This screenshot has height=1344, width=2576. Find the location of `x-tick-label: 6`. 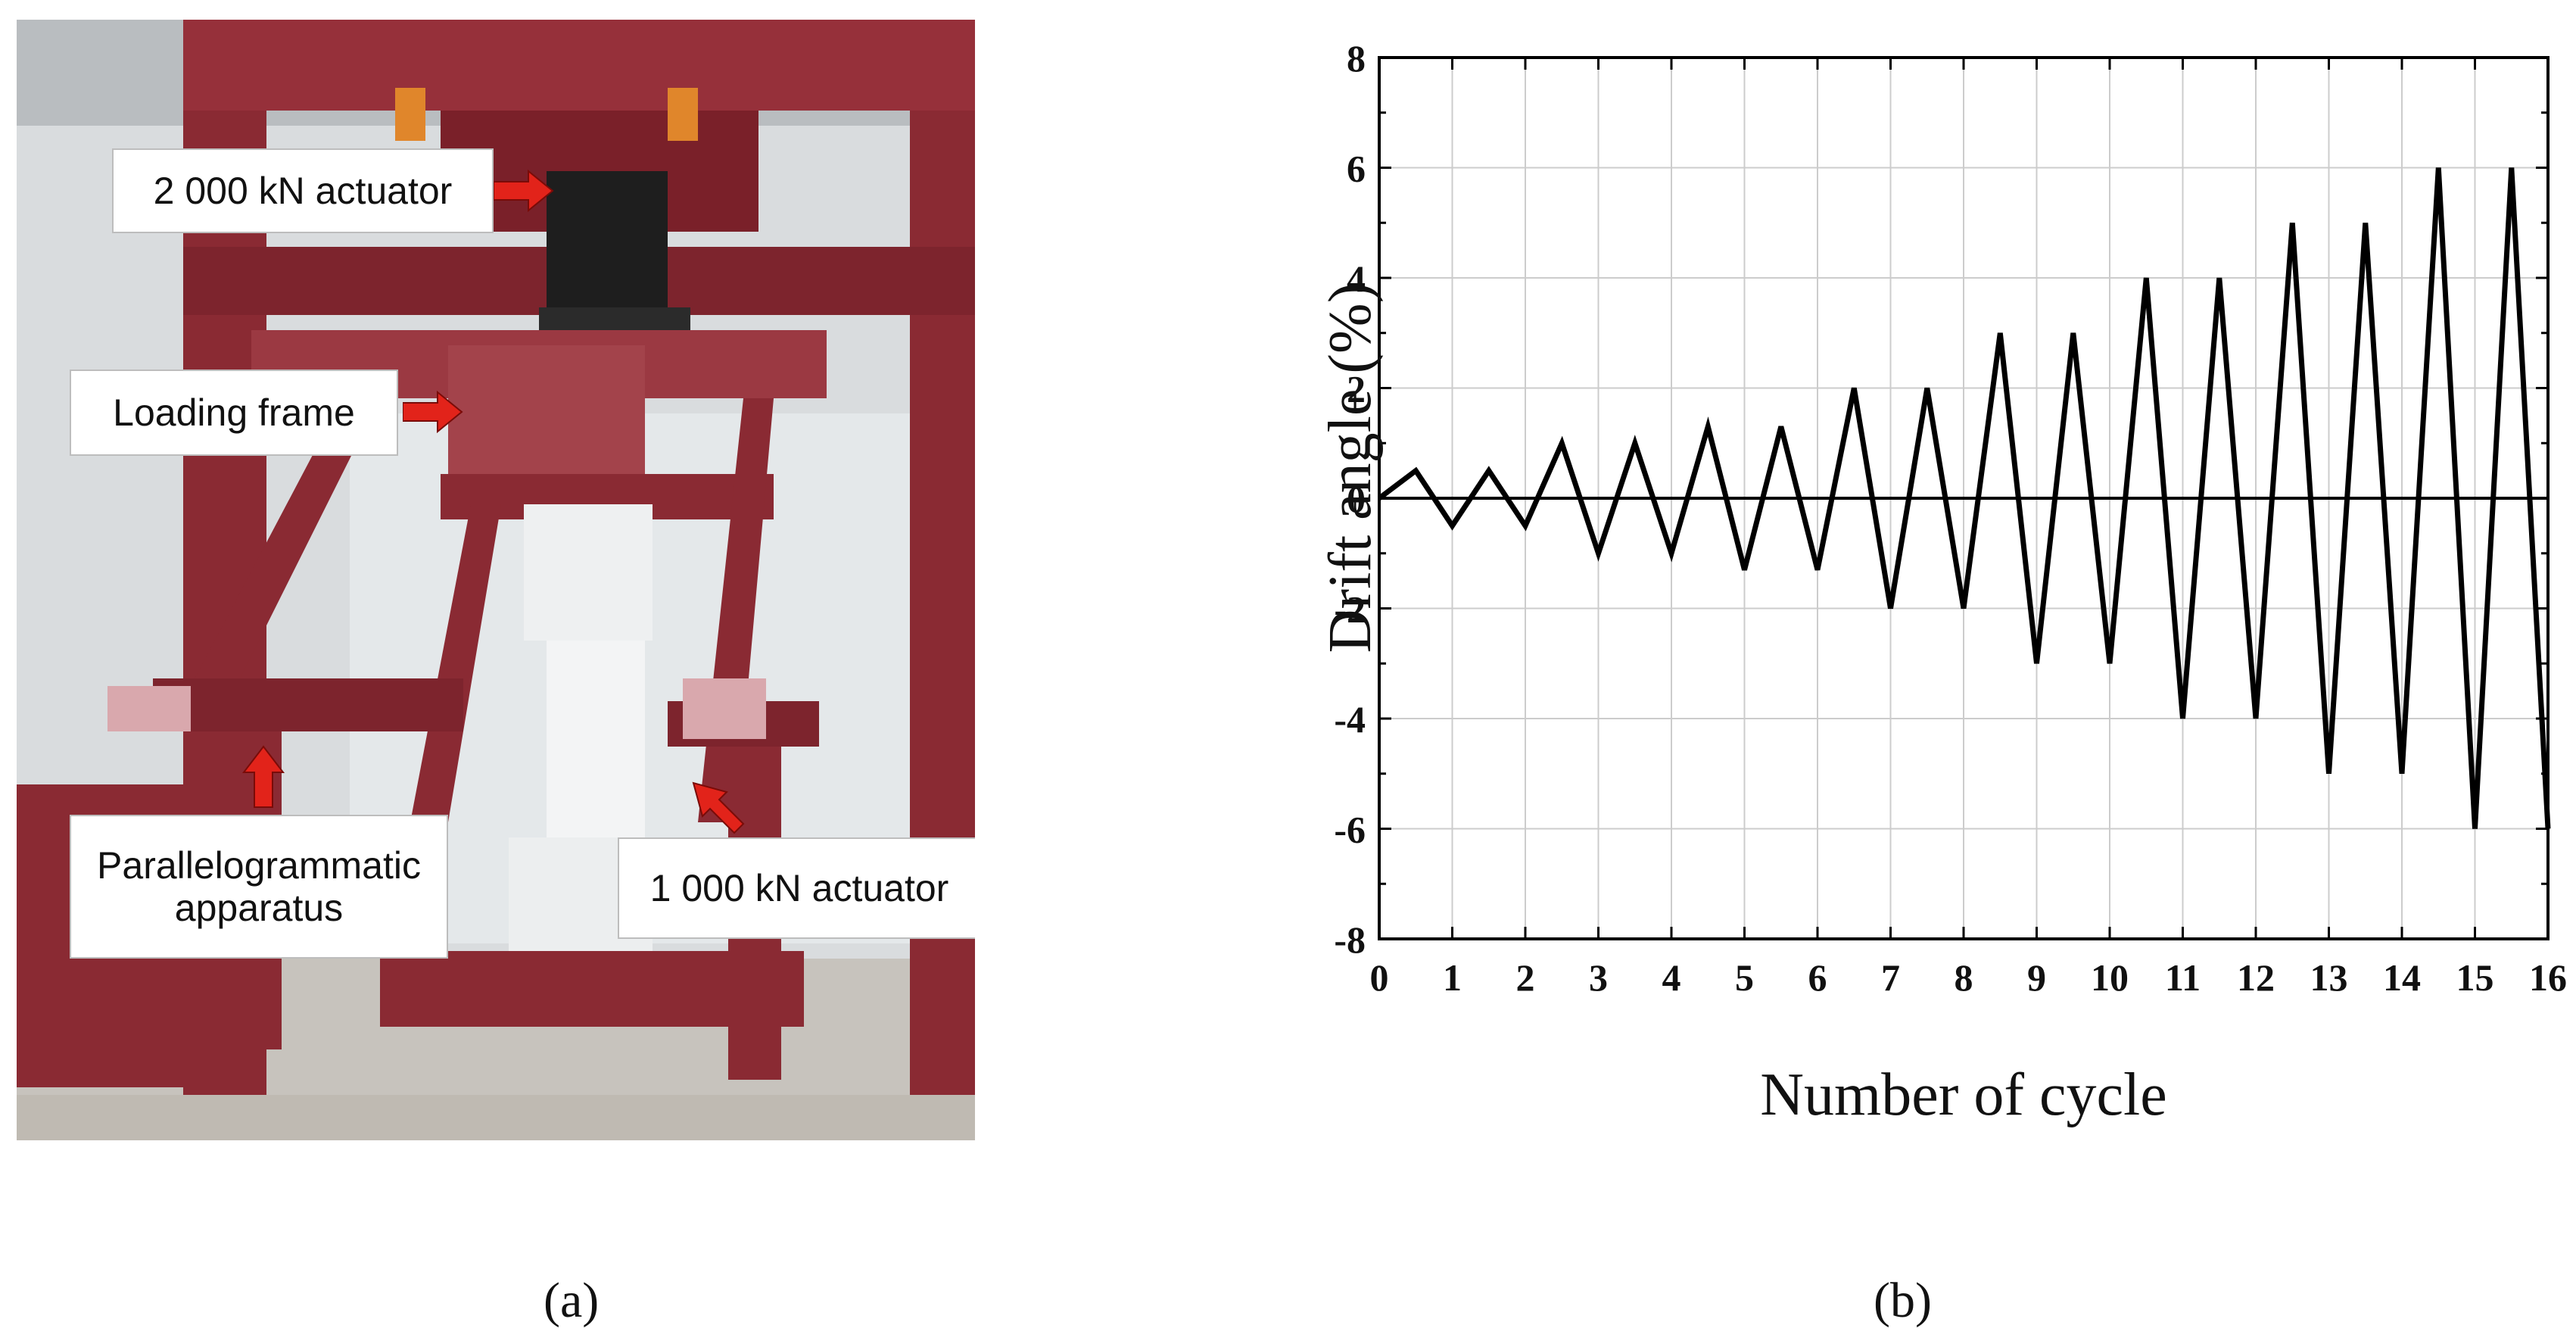

x-tick-label: 6 is located at coordinates (1817, 977).